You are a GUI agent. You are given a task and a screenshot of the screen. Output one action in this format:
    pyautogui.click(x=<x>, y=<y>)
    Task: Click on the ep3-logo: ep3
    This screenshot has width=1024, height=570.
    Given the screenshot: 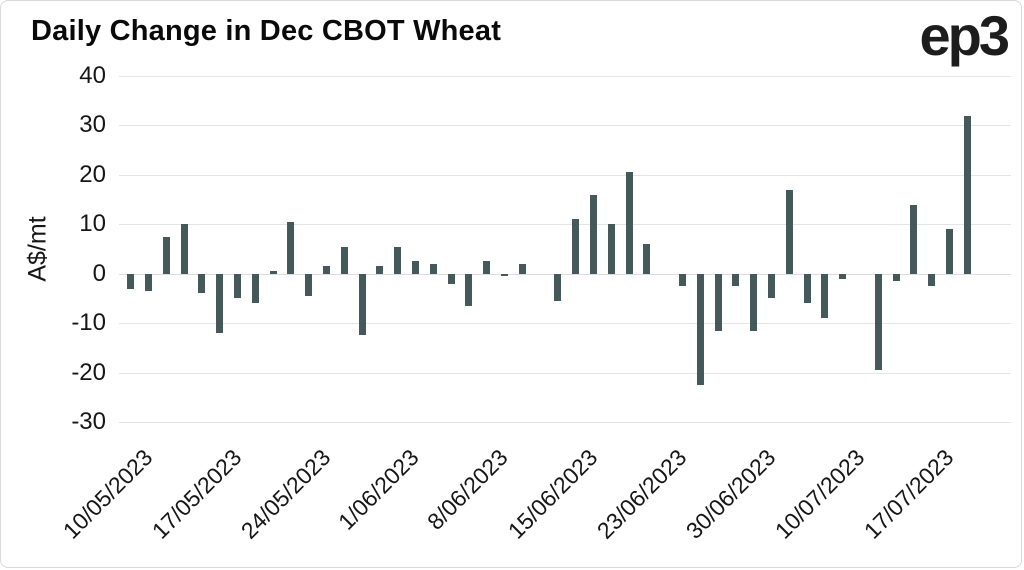 What is the action you would take?
    pyautogui.click(x=964, y=35)
    